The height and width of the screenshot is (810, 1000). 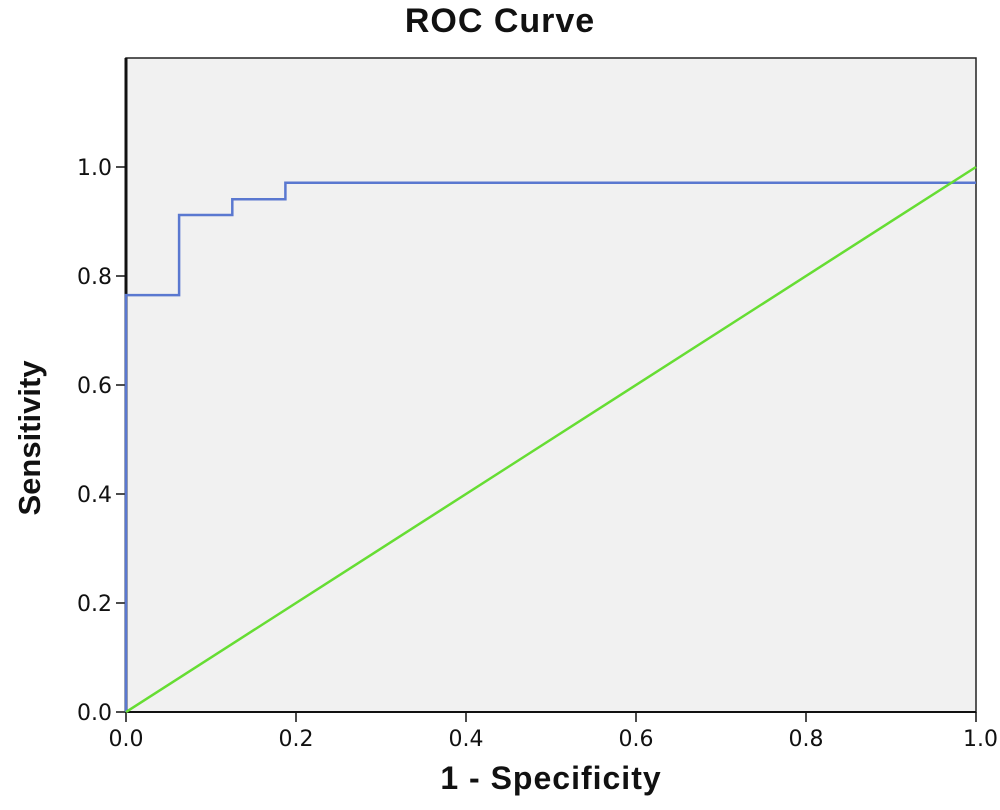 I want to click on y-tick-label: 0.0, so click(x=94, y=713).